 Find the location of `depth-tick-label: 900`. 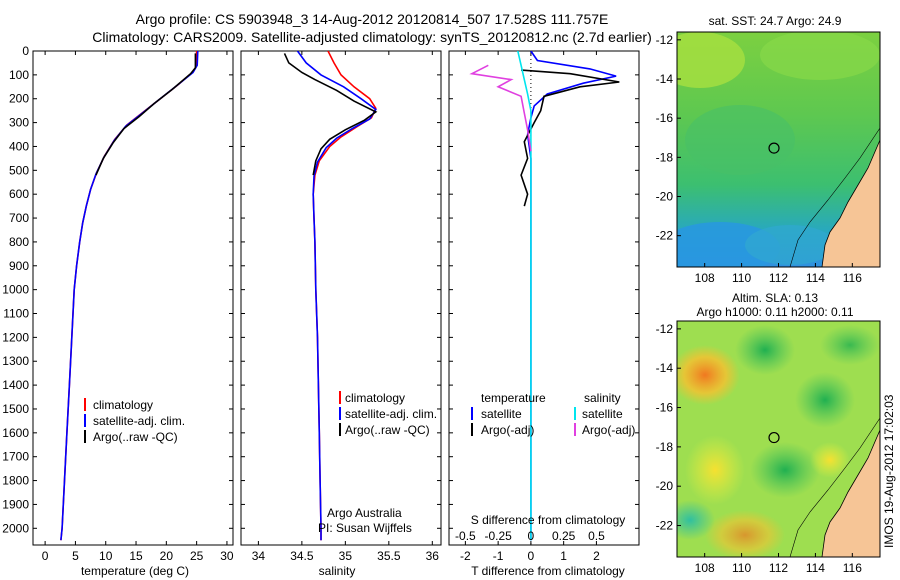

depth-tick-label: 900 is located at coordinates (19, 266).